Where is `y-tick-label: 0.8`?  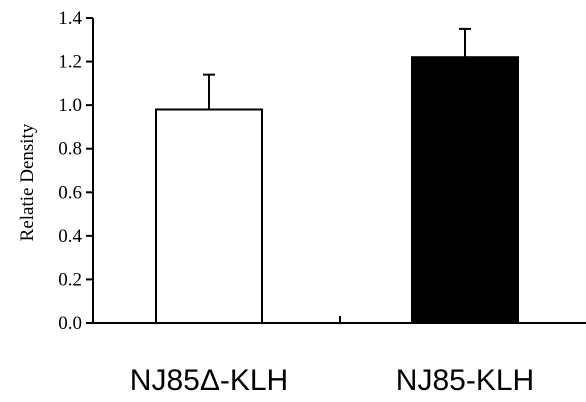
y-tick-label: 0.8 is located at coordinates (70, 149).